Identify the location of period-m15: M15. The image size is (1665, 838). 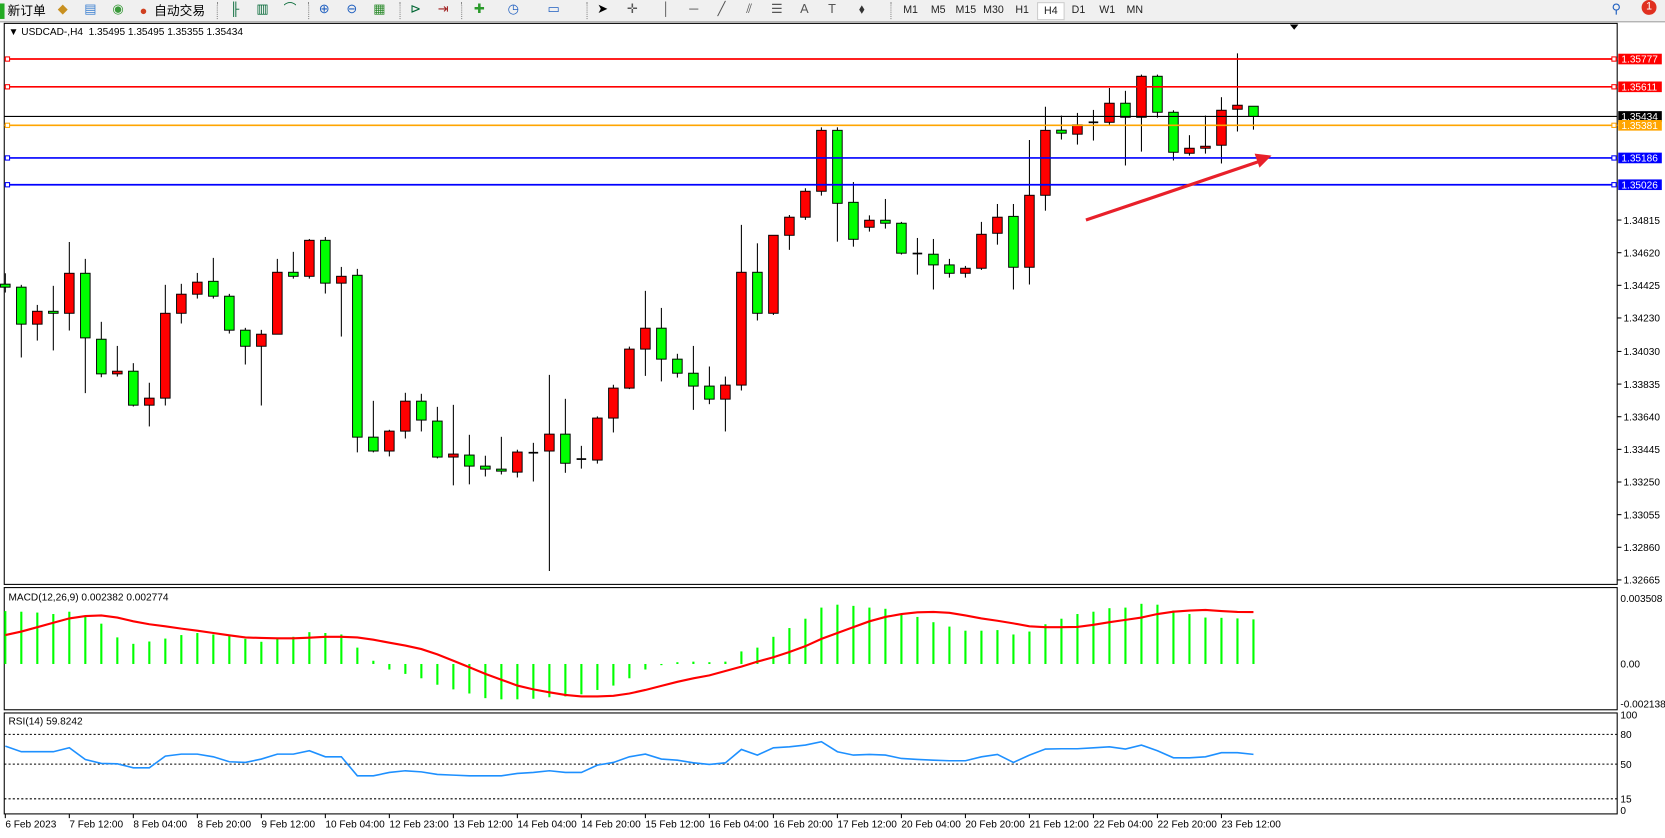
(966, 10).